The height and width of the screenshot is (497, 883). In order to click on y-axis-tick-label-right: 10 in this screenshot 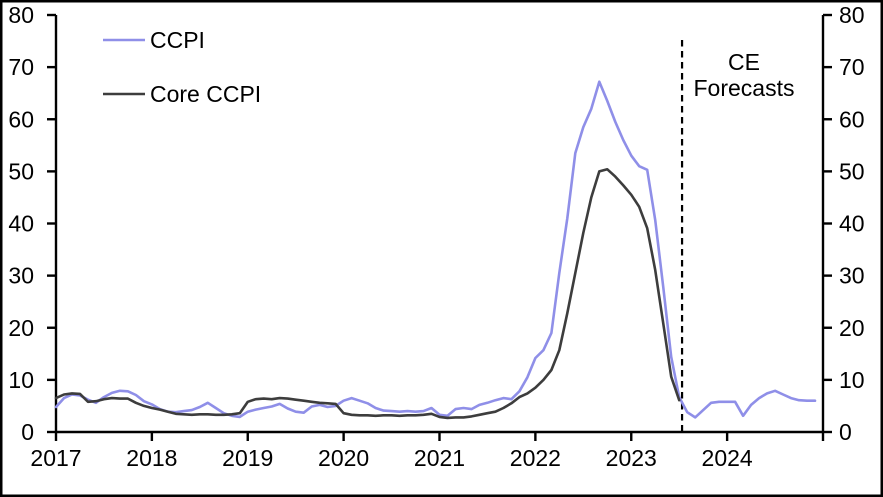, I will do `click(852, 380)`.